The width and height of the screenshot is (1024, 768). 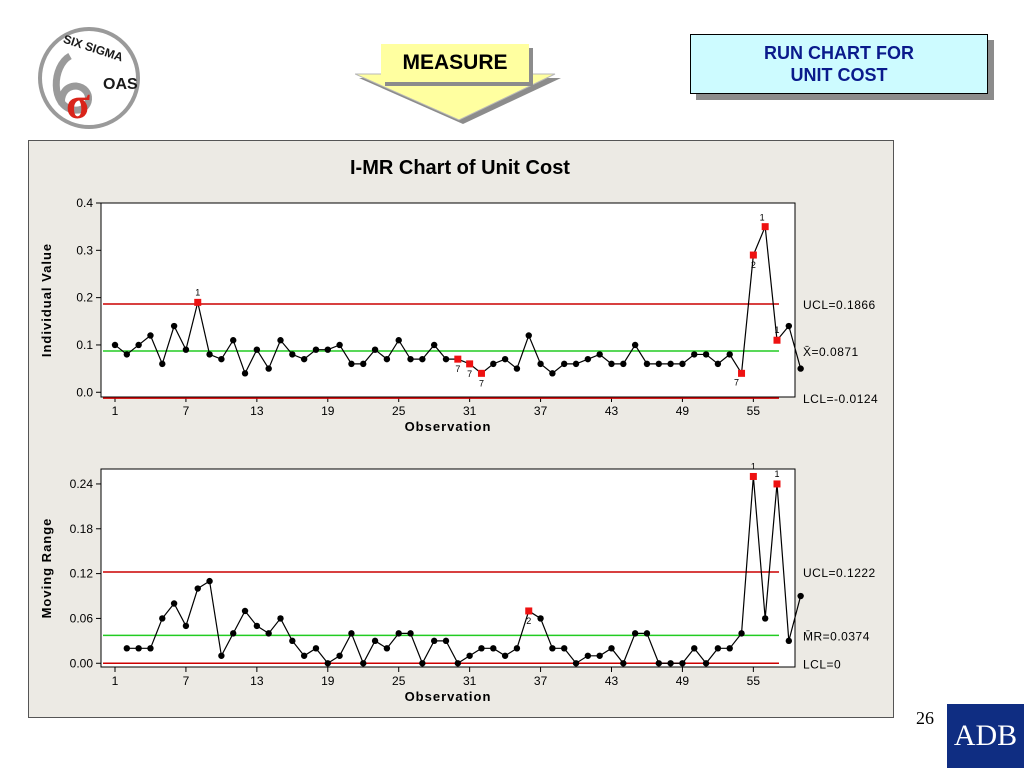 I want to click on x-axis-label: Observation, so click(x=448, y=696).